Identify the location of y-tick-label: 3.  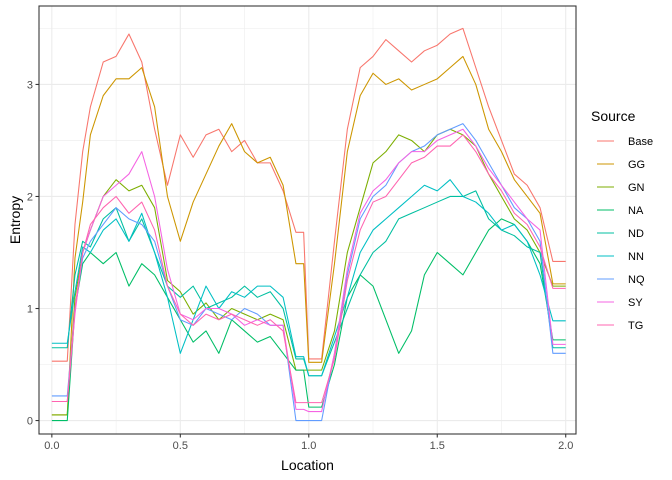
(30, 85).